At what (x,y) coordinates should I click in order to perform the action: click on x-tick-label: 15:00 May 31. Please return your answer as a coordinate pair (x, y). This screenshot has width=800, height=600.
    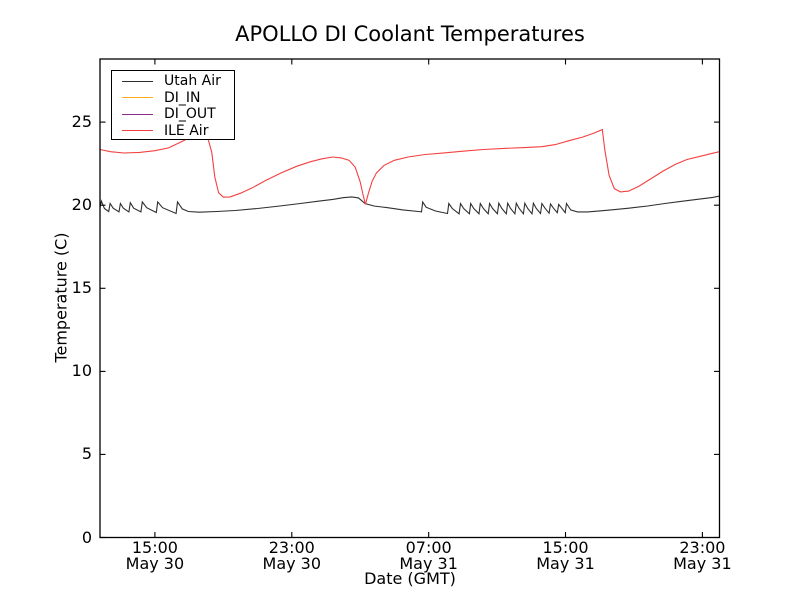
    Looking at the image, I should click on (566, 556).